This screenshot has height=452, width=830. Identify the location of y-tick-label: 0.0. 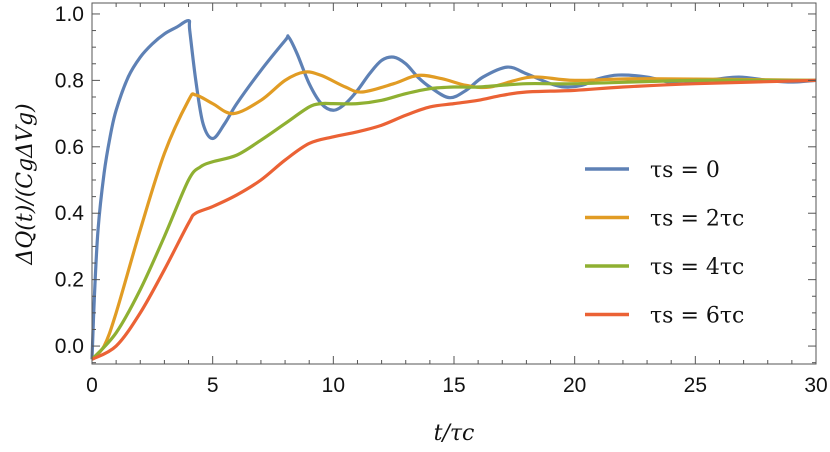
(69, 346).